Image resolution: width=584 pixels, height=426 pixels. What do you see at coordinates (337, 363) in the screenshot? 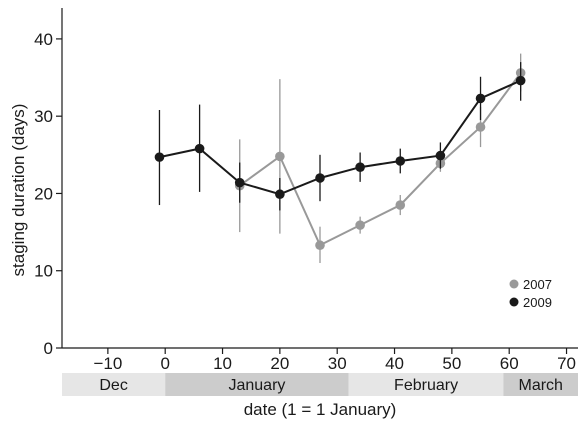
I see `x-tick-label: 30` at bounding box center [337, 363].